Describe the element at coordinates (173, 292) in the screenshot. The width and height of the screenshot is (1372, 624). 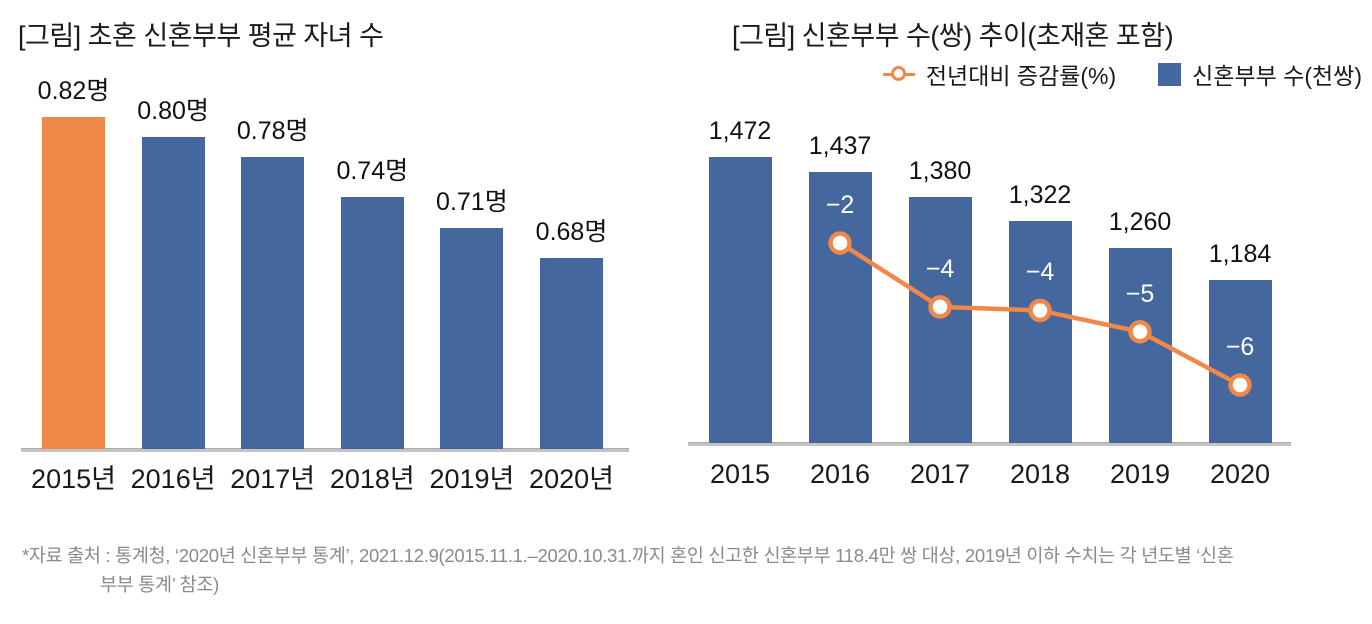
I see `bar-2016년` at that location.